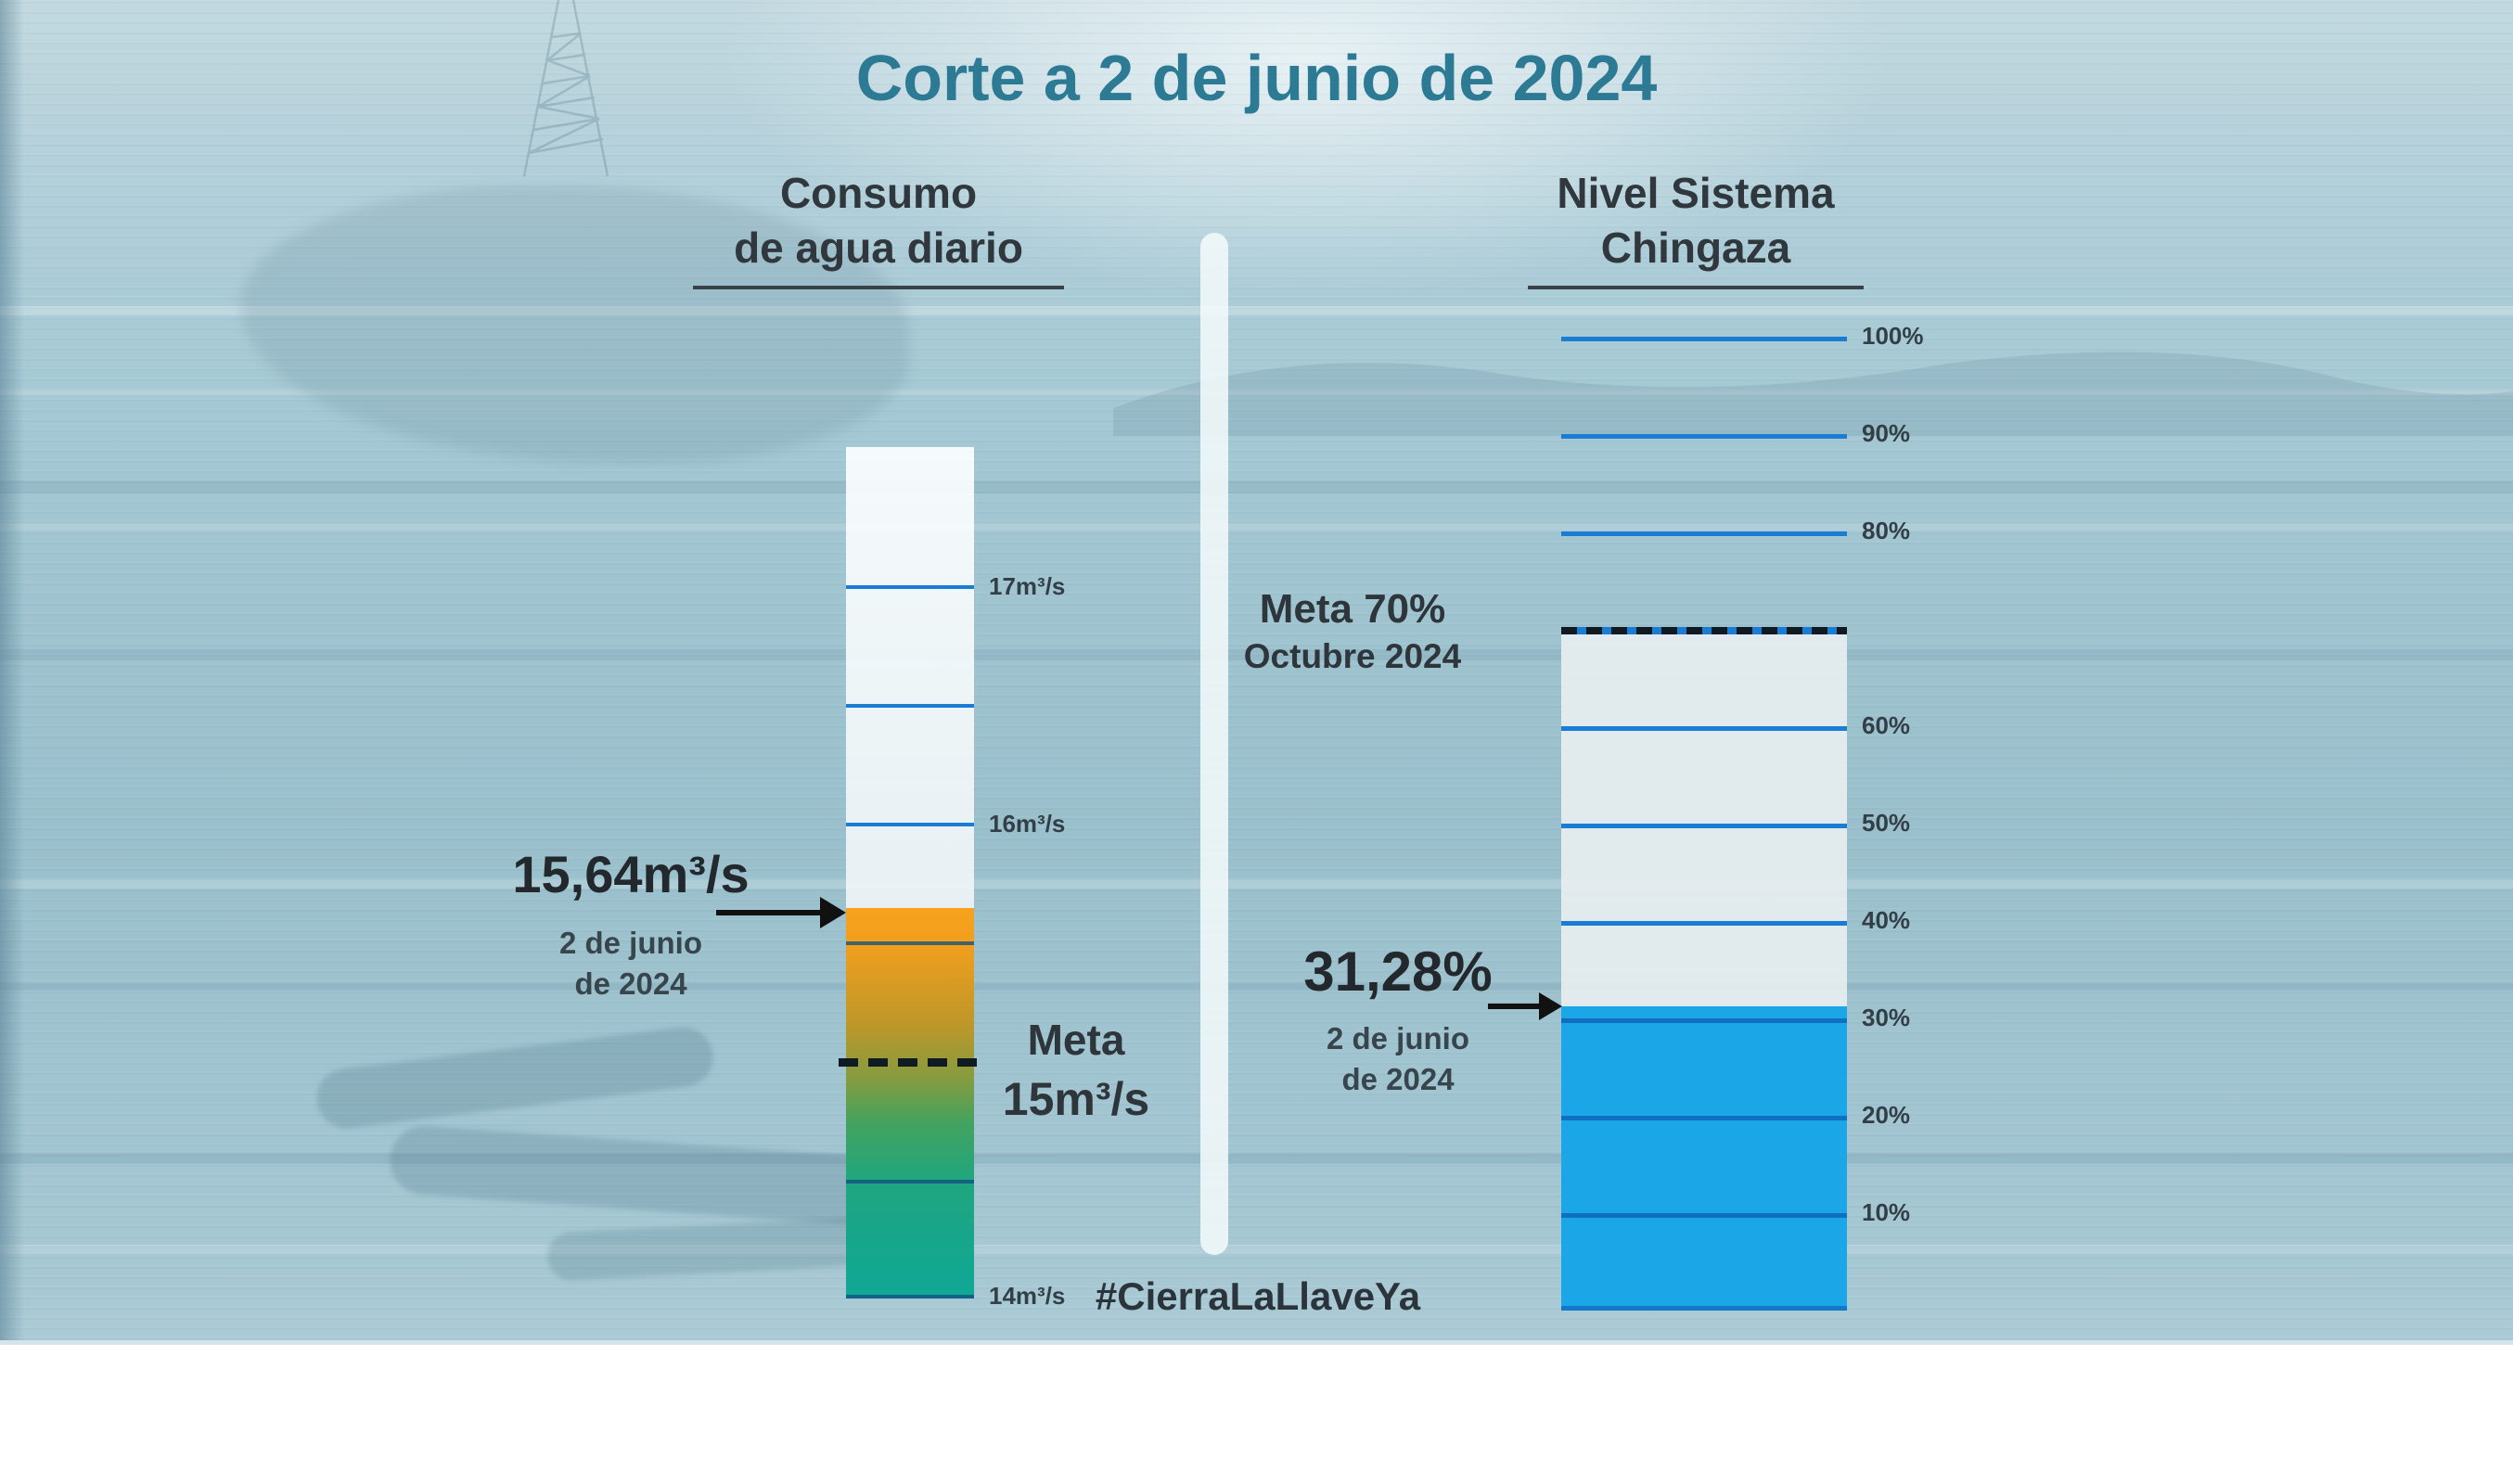 The image size is (2513, 1484). What do you see at coordinates (565, 88) in the screenshot?
I see `radio-tower-silhouette` at bounding box center [565, 88].